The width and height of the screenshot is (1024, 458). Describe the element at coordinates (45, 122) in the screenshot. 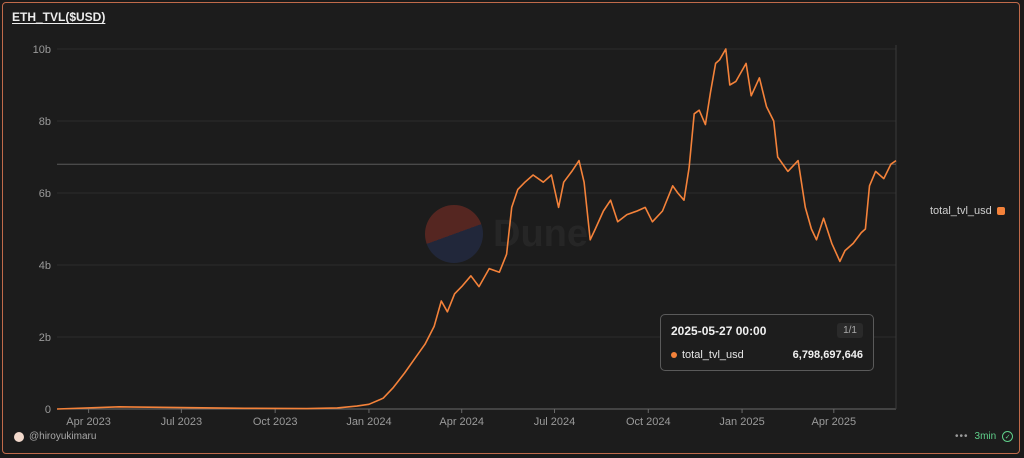

I see `y-tick-label: 8b` at that location.